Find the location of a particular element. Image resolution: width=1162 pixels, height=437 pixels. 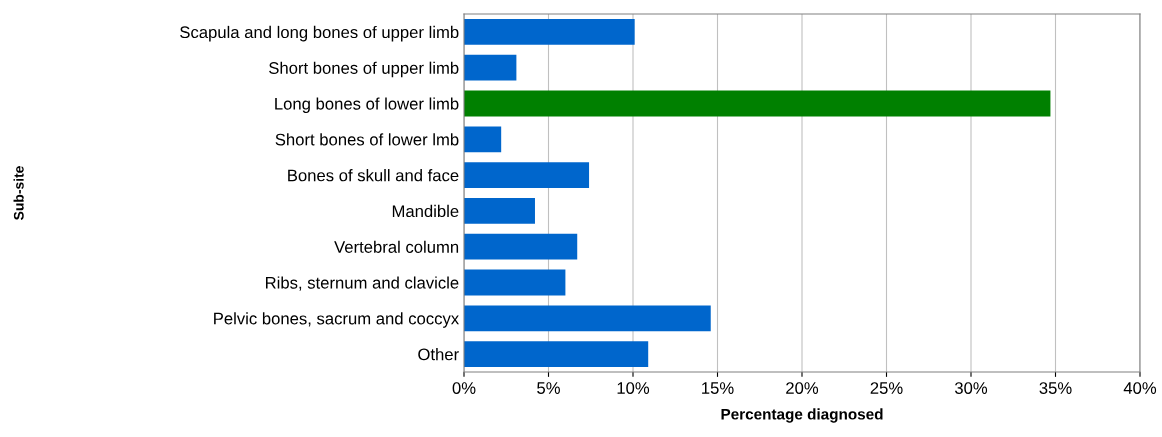

x-tick-label: 30% is located at coordinates (971, 388).